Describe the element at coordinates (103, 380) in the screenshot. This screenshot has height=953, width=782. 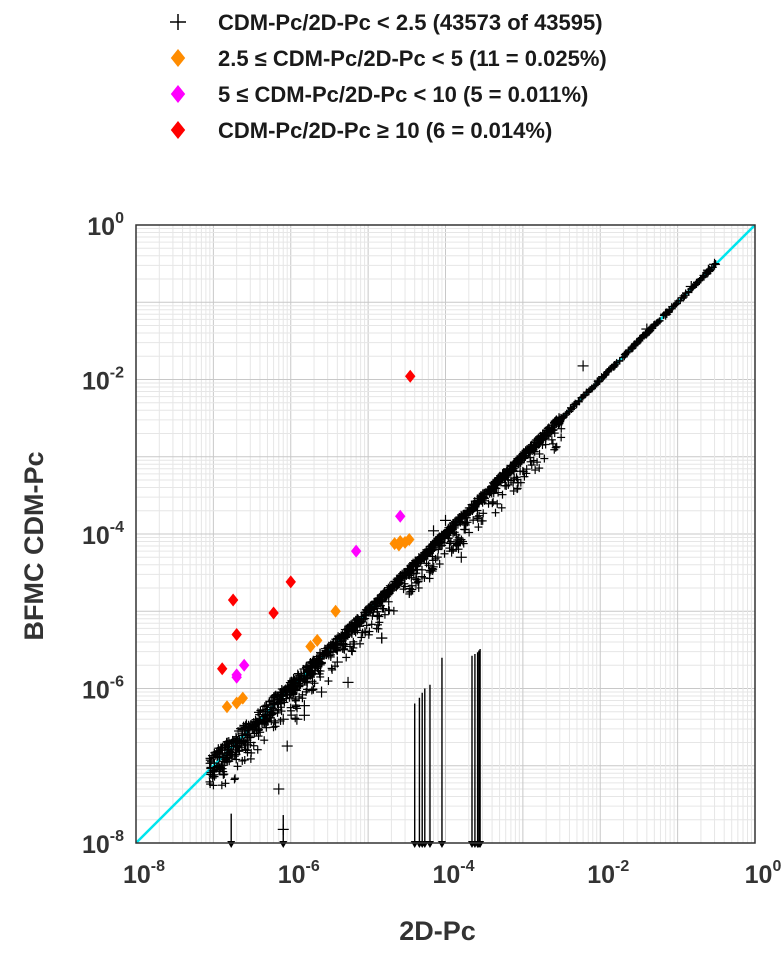
I see `y-tick-label: 10⁻²` at that location.